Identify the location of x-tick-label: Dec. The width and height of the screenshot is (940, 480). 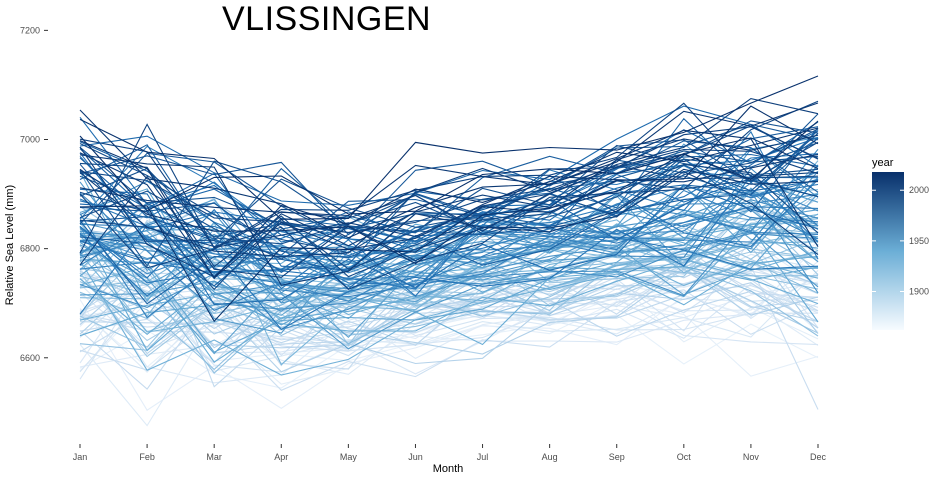
(818, 457).